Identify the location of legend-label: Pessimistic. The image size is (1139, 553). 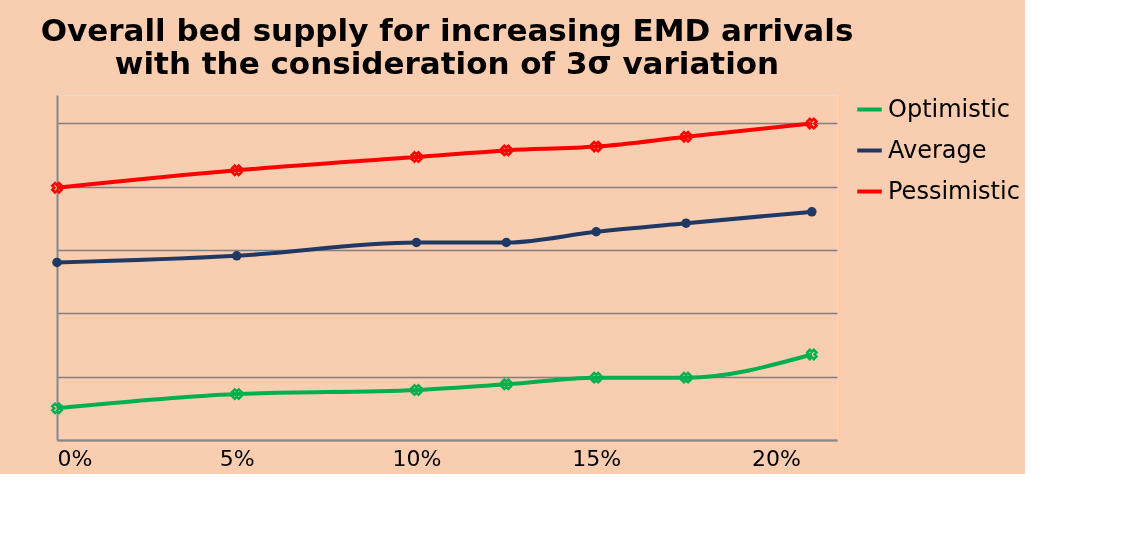
(954, 190).